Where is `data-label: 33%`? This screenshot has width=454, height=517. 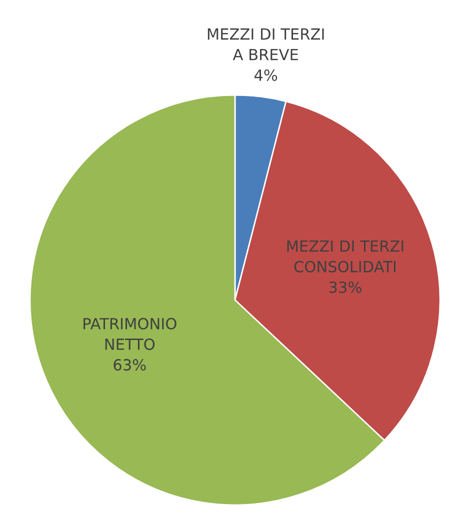 data-label: 33% is located at coordinates (345, 287).